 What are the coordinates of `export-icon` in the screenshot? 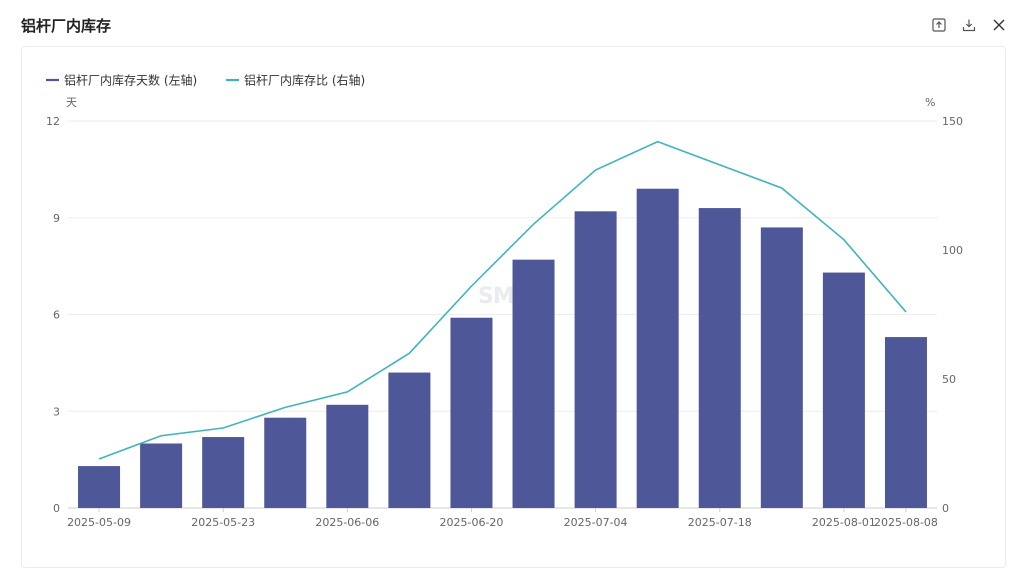 It's located at (939, 25).